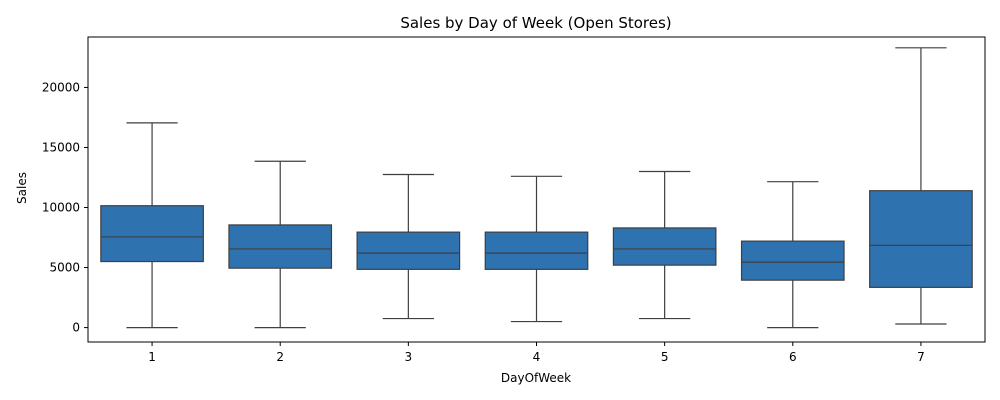 Image resolution: width=1000 pixels, height=400 pixels. Describe the element at coordinates (22, 188) in the screenshot. I see `y-axis-label: Sales` at that location.